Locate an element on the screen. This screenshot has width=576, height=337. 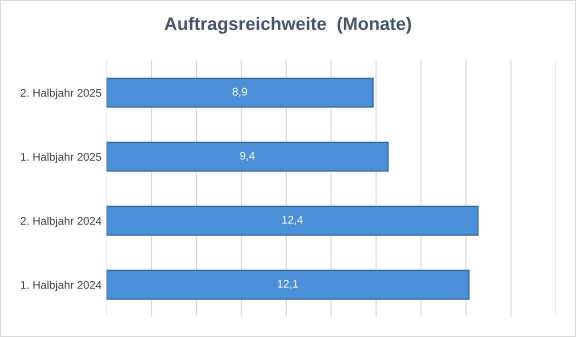
data-label: 12,1 is located at coordinates (288, 285).